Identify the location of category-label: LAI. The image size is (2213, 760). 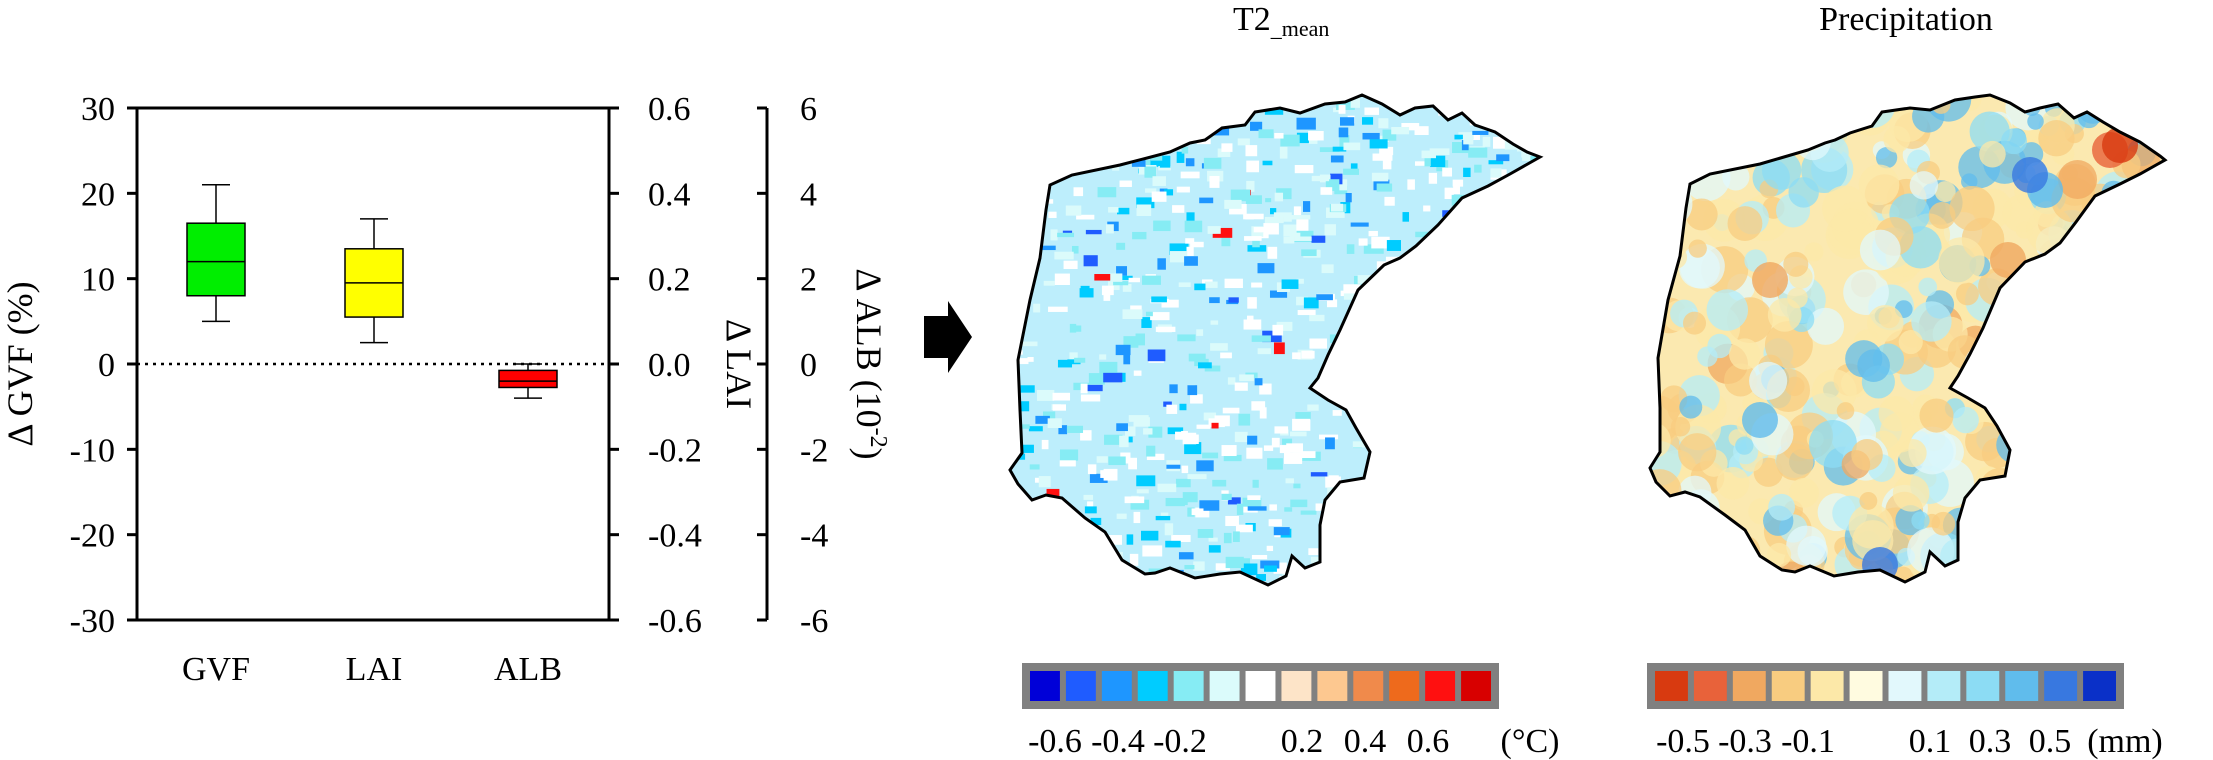
(374, 669).